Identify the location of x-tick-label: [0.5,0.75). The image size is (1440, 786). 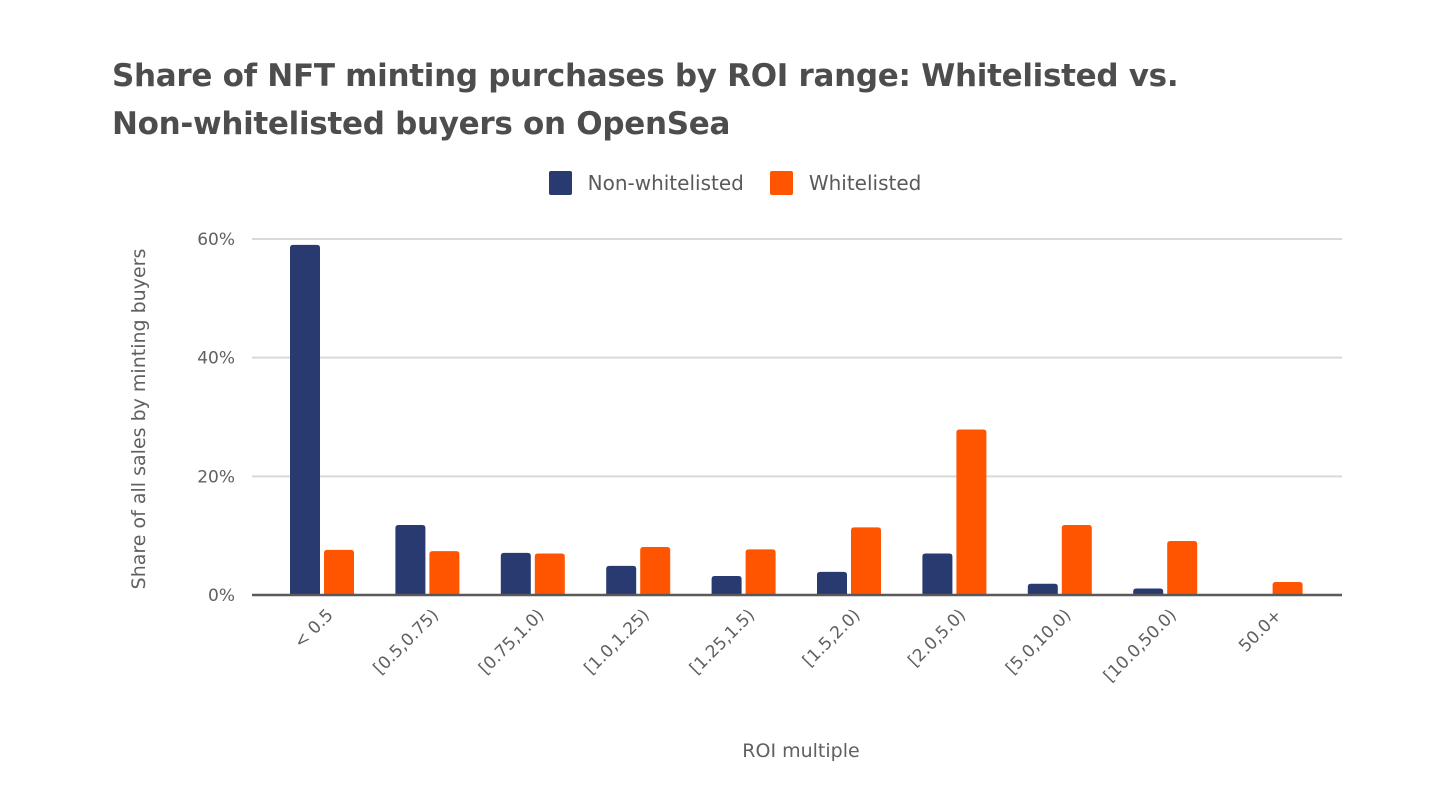
(406, 641).